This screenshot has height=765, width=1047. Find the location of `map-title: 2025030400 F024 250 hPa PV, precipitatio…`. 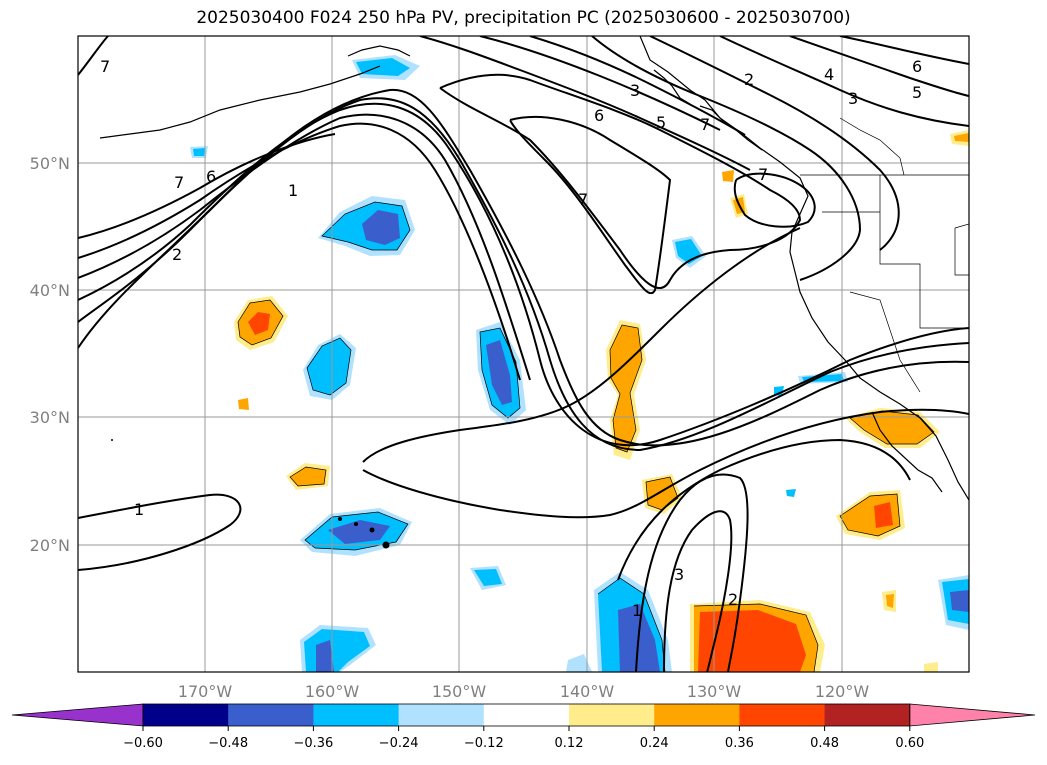

map-title: 2025030400 F024 250 hPa PV, precipitatio… is located at coordinates (523, 18).